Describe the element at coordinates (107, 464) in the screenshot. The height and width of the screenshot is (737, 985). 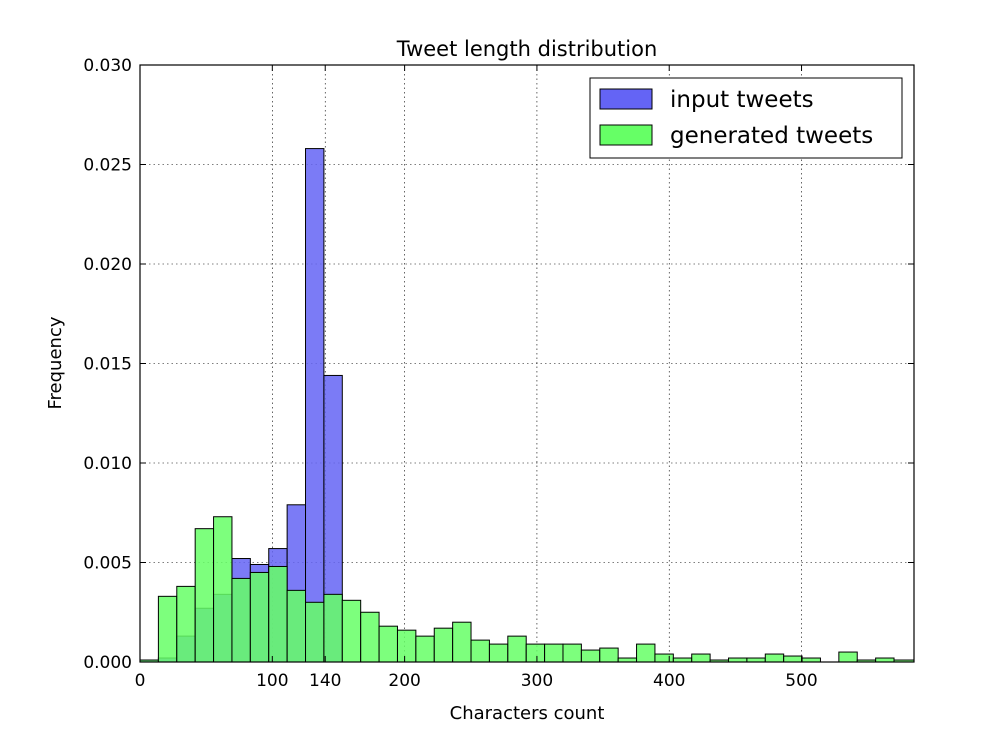
I see `y-tick-label: 0.010` at that location.